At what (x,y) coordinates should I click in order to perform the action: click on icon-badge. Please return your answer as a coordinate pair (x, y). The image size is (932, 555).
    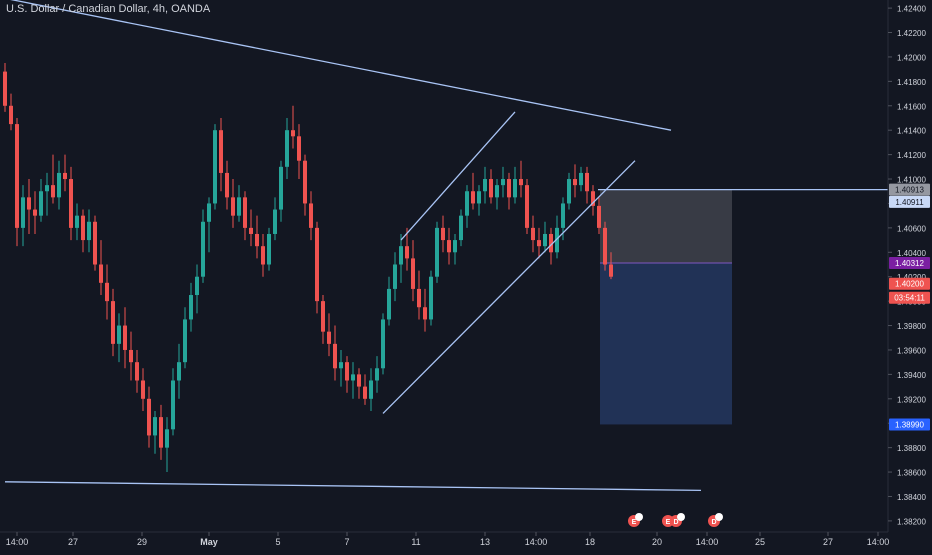
    Looking at the image, I should click on (681, 517).